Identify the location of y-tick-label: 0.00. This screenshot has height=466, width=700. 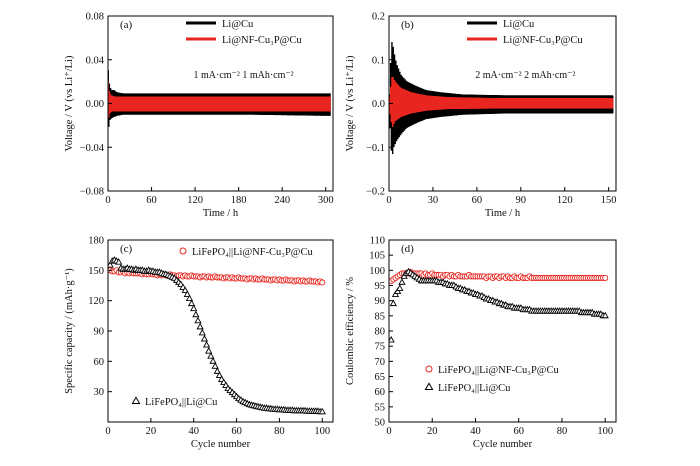
(95, 104).